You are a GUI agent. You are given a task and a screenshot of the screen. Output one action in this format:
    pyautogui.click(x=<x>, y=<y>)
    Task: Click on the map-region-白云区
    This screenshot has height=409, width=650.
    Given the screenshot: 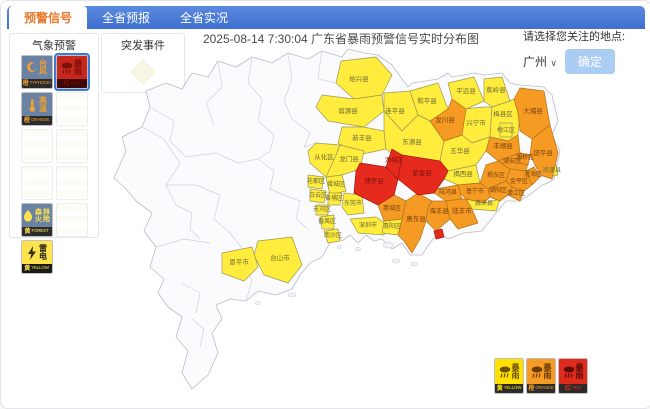 What is the action you would take?
    pyautogui.click(x=318, y=196)
    